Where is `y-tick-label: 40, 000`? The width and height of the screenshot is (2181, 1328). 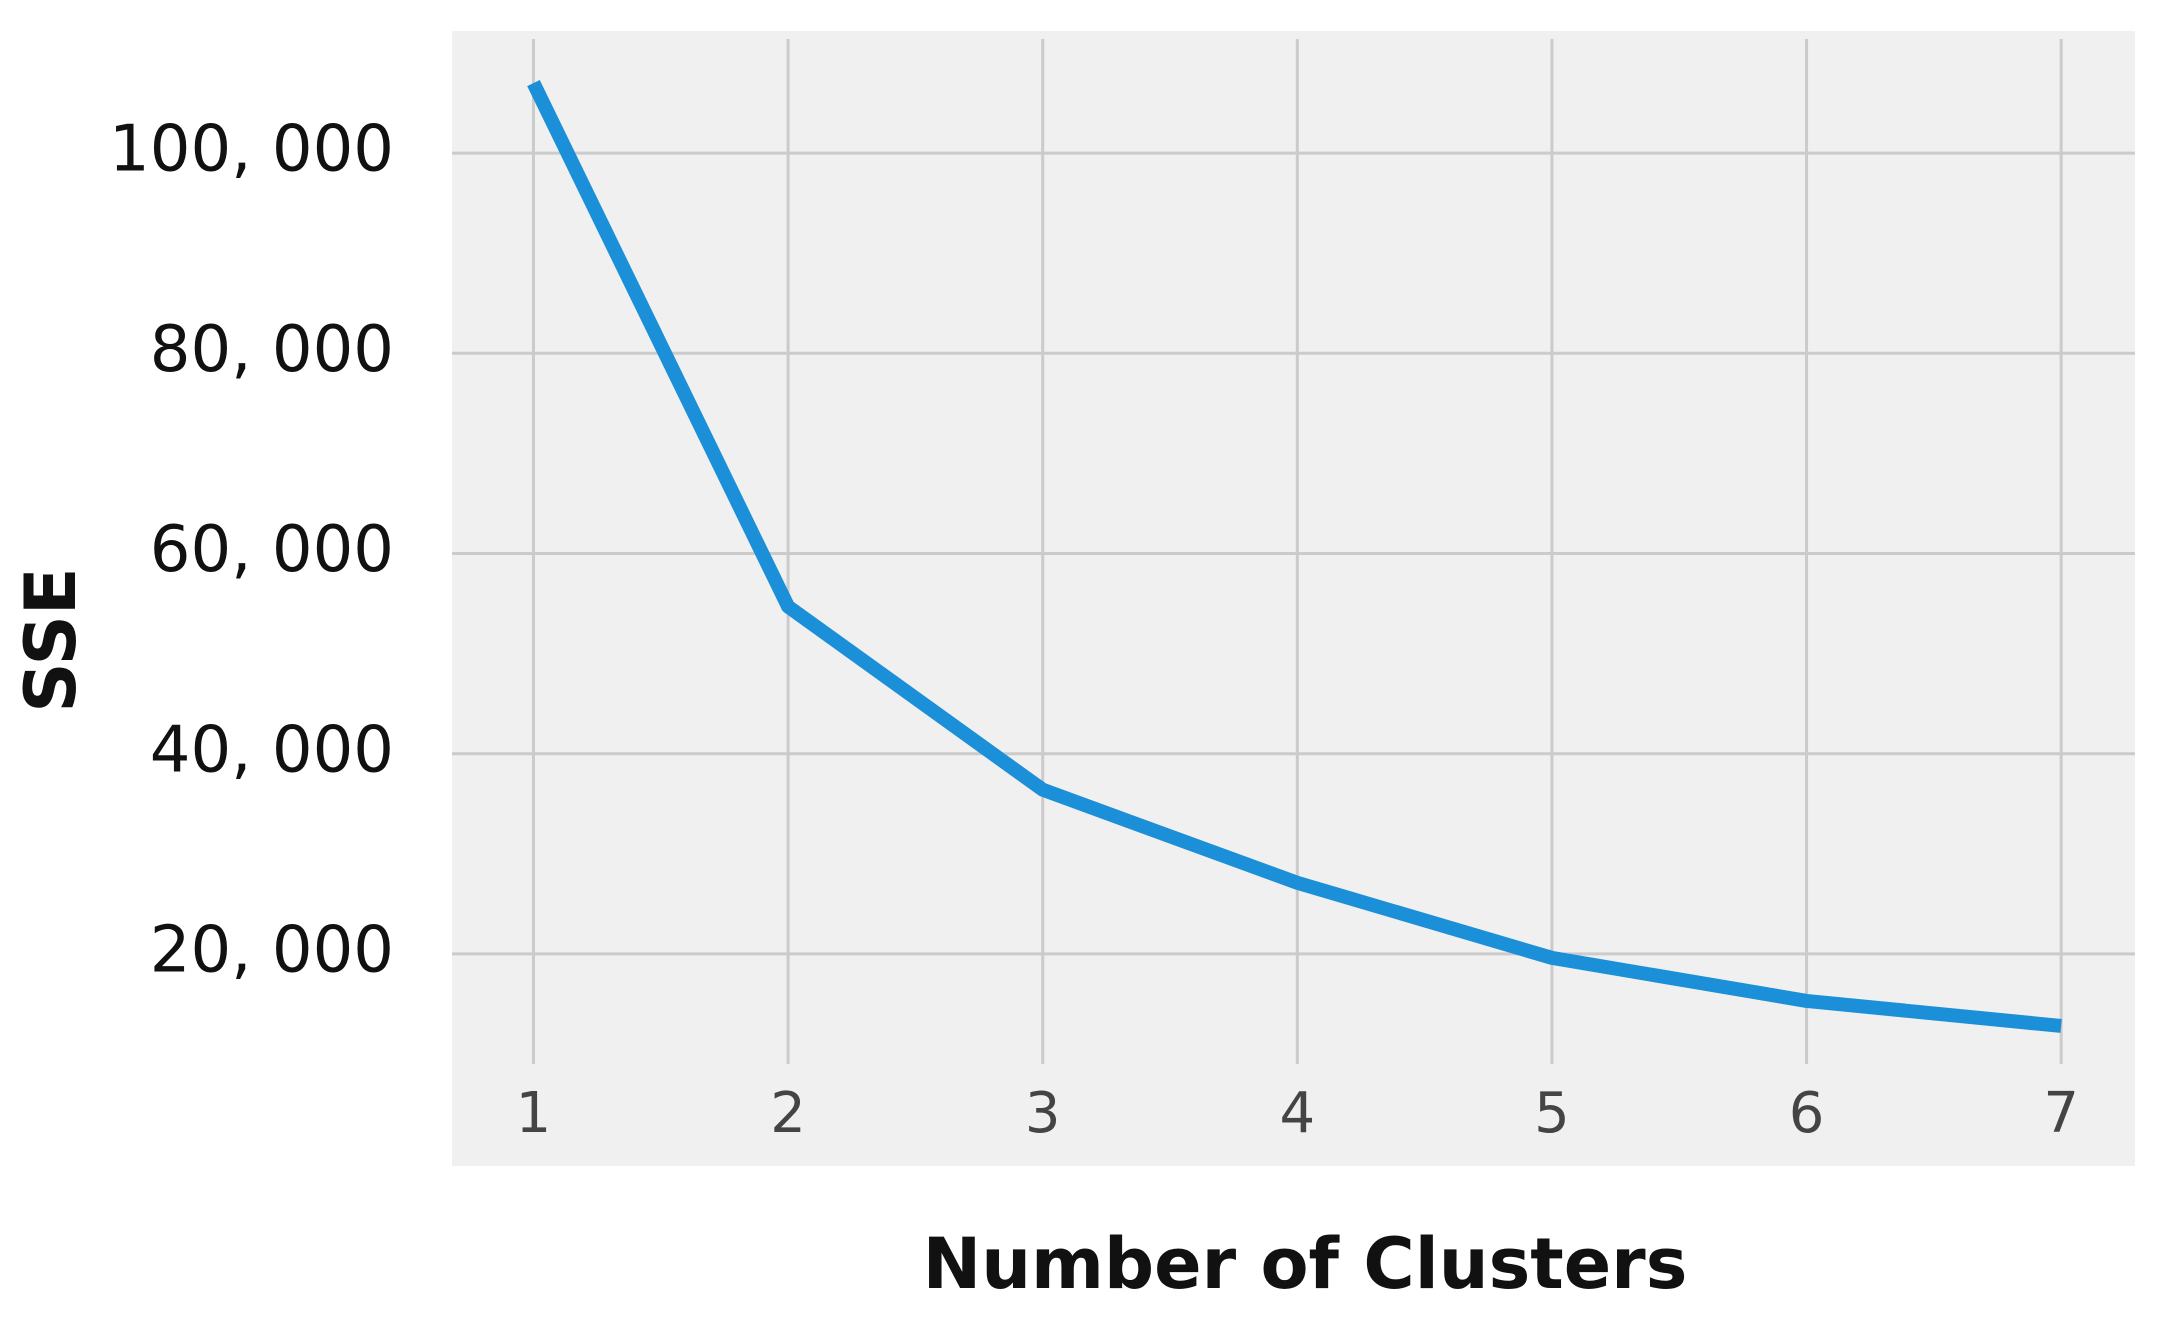
y-tick-label: 40, 000 is located at coordinates (272, 750).